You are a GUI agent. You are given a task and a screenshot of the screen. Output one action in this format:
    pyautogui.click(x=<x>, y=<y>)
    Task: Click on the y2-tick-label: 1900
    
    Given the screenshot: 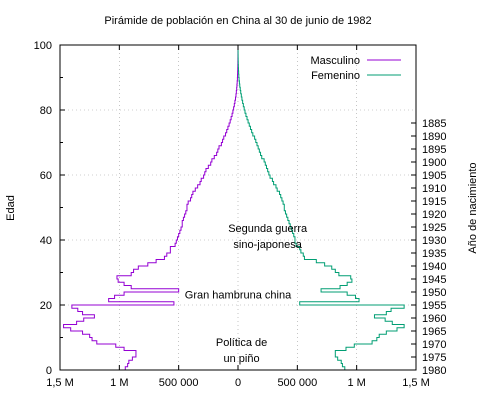 What is the action you would take?
    pyautogui.click(x=434, y=163)
    